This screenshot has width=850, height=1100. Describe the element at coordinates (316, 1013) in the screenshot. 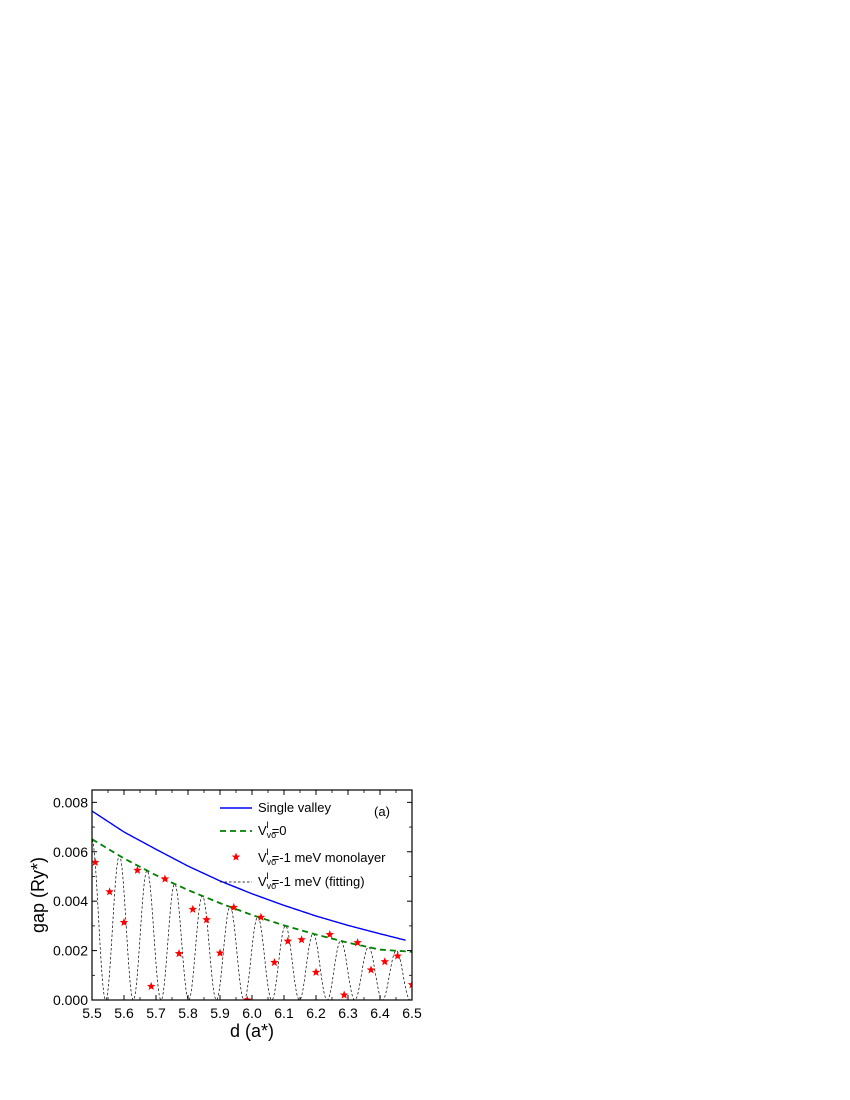

I see `x-tick-label: 6.2` at that location.